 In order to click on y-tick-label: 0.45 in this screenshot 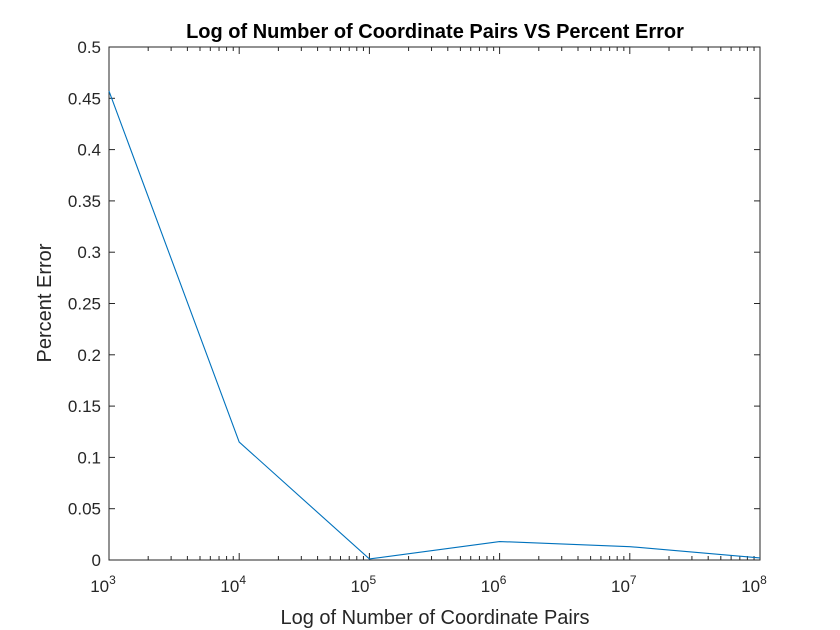, I will do `click(84, 98)`.